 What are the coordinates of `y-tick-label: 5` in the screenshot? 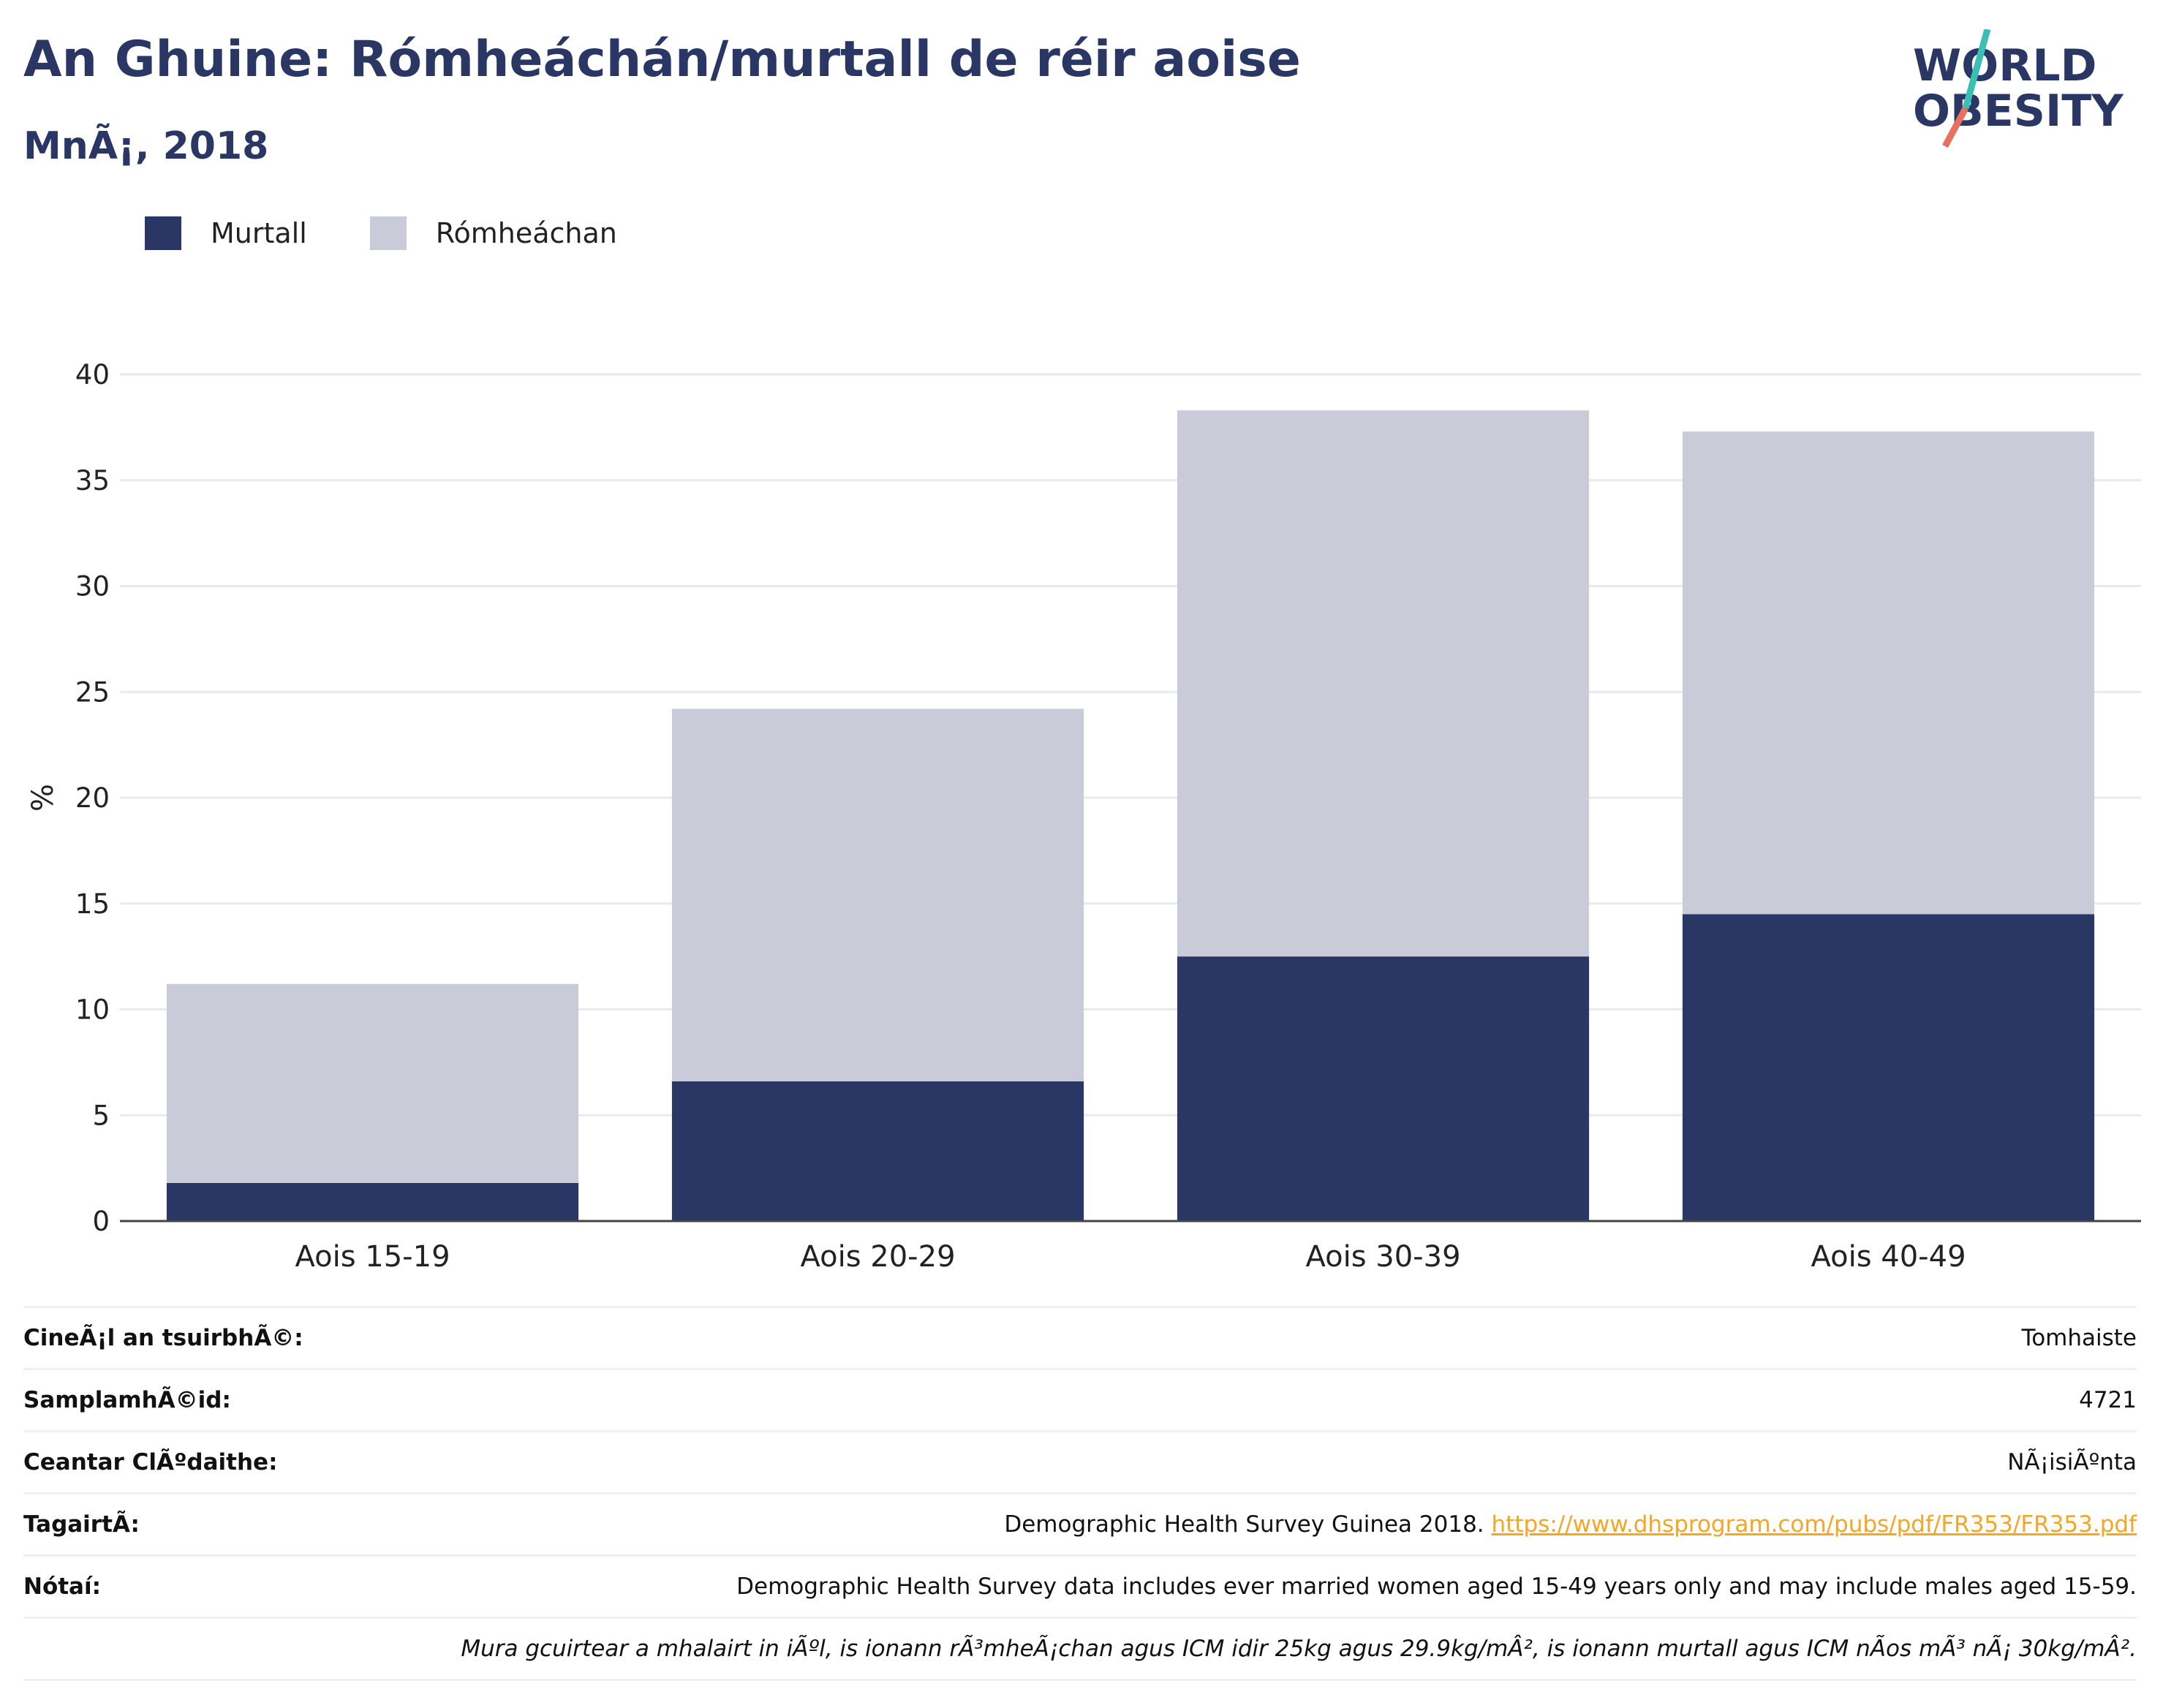 It's located at (101, 1115).